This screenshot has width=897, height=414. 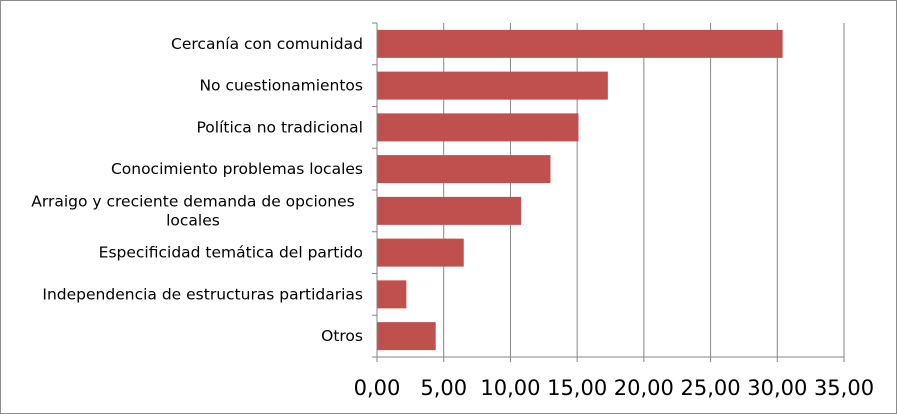 What do you see at coordinates (844, 388) in the screenshot?
I see `x-tick-label-7: 35,00` at bounding box center [844, 388].